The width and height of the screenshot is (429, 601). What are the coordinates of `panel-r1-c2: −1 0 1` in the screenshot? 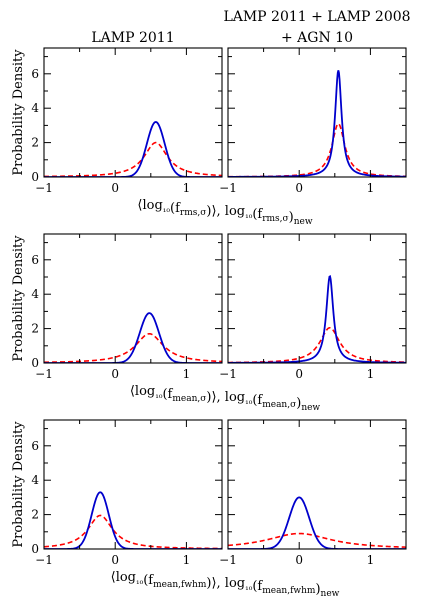 It's located at (313, 121).